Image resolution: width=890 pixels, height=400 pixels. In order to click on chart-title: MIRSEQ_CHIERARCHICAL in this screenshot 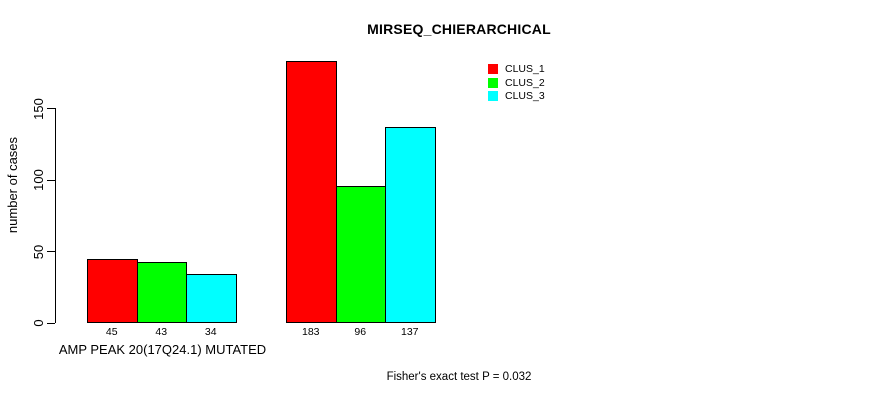, I will do `click(459, 29)`.